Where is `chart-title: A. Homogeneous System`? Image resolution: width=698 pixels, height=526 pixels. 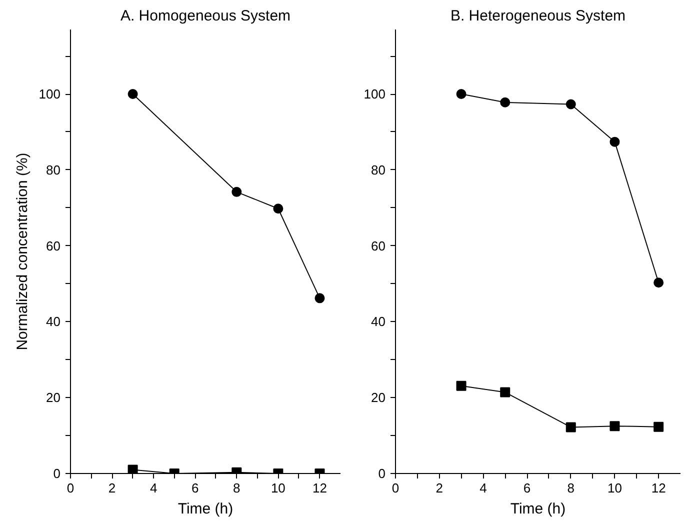 chart-title: A. Homogeneous System is located at coordinates (205, 16).